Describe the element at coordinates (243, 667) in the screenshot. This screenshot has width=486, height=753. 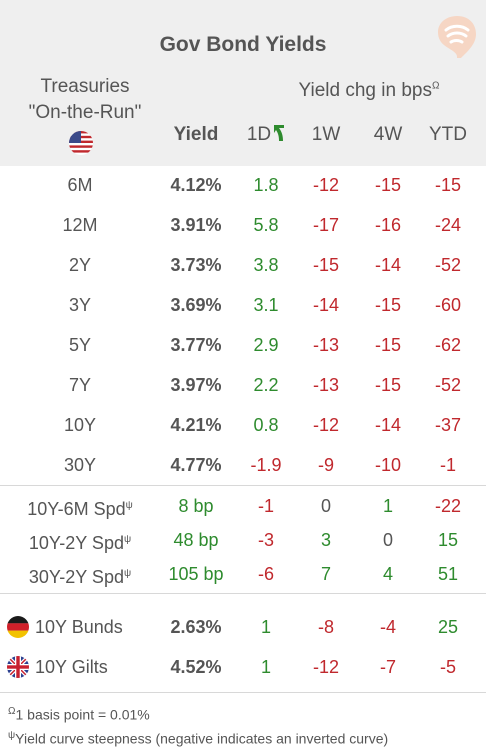
I see `intl-row: 10Y Gilts 4.52% 1 -12 -7 -5` at that location.